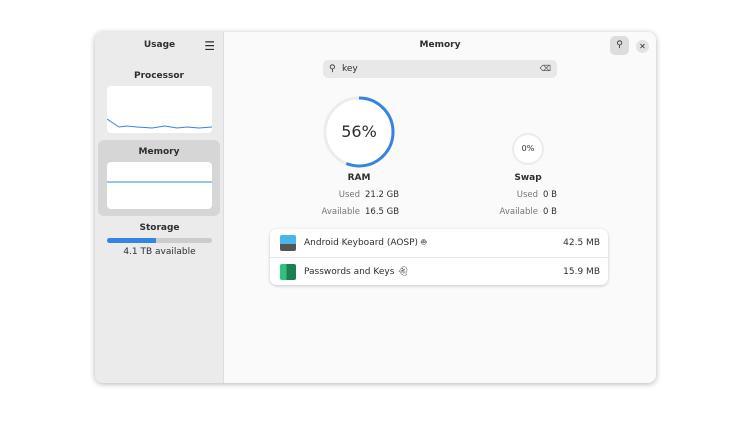 This screenshot has height=423, width=752. I want to click on swap-used: 0 B, so click(550, 195).